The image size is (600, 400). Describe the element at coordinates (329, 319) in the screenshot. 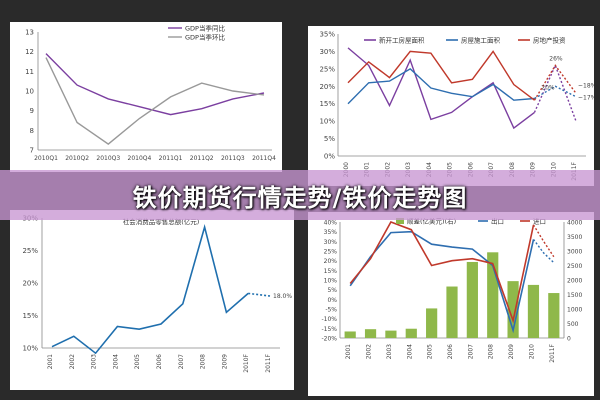

I see `y-tick-label-left: -10%` at that location.